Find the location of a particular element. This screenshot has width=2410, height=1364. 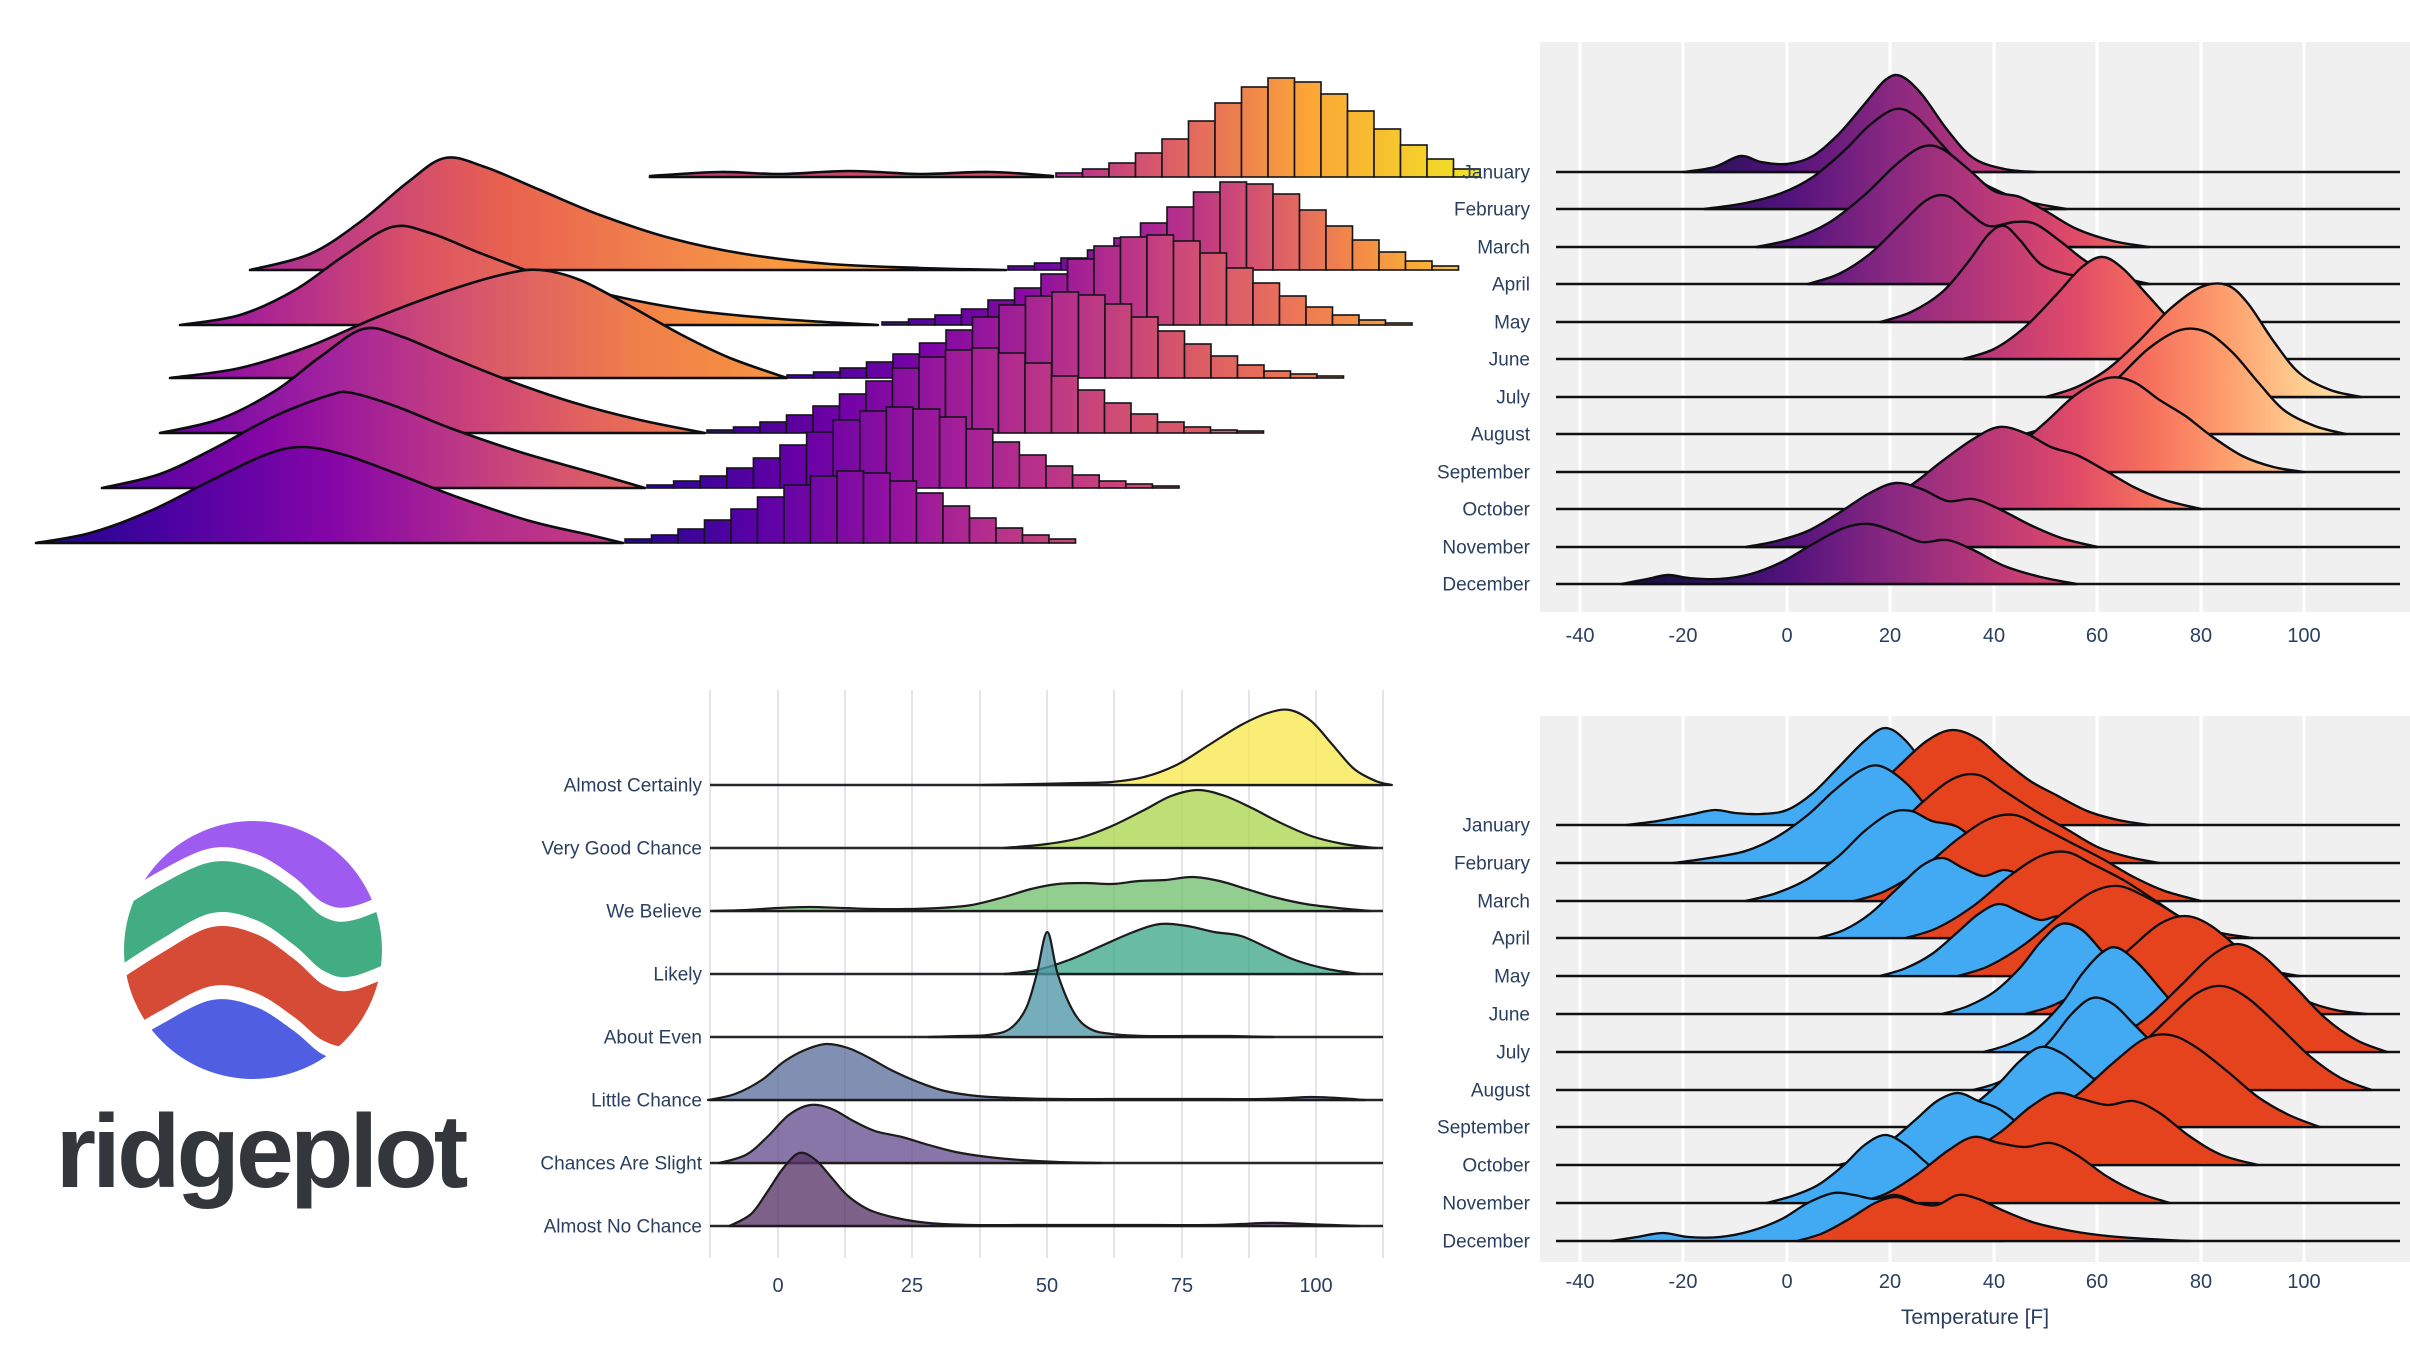

category-label: Very Good Chance is located at coordinates (621, 849).